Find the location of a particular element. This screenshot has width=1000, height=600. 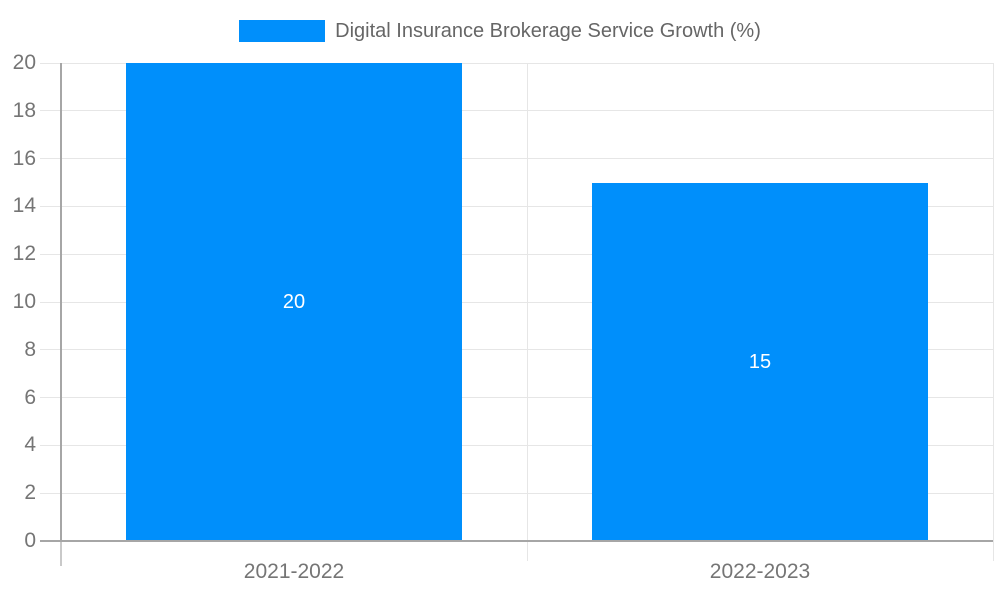

bar-value-label: 15 is located at coordinates (760, 361).